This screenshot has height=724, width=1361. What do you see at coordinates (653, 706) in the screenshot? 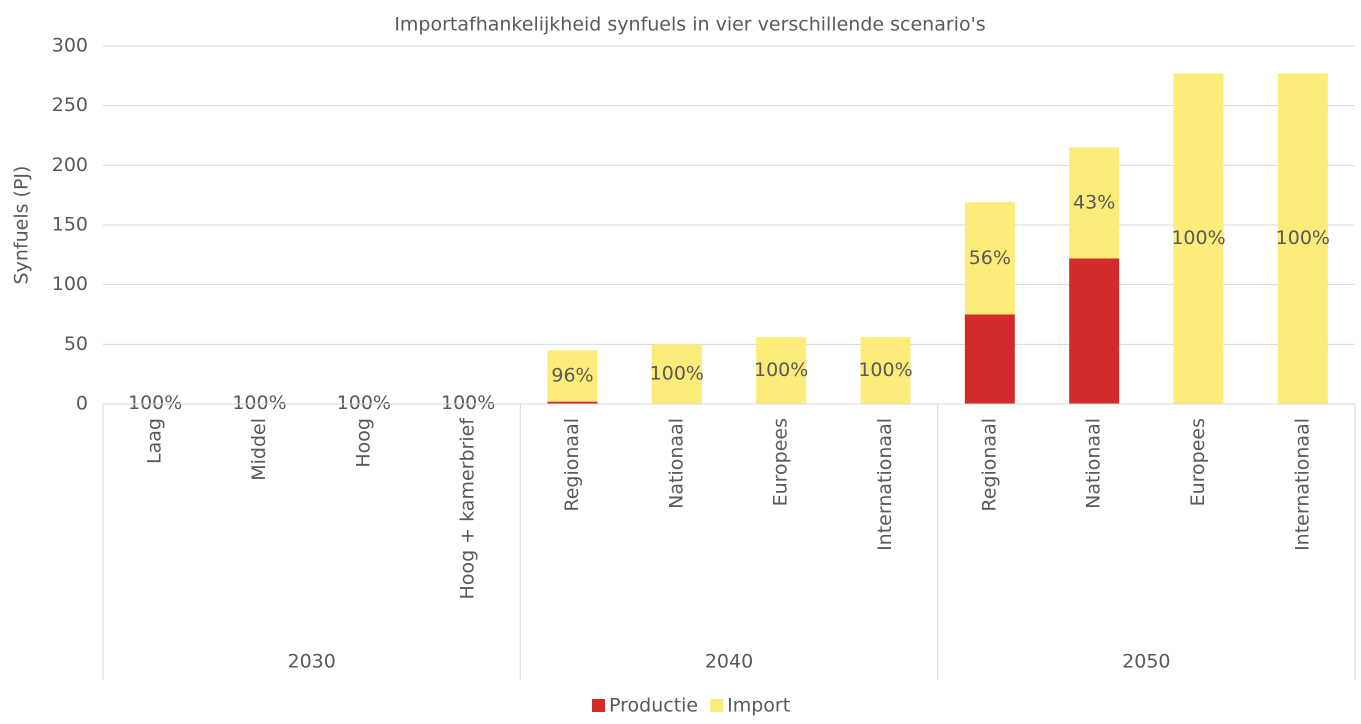
I see `legend-label: Productie` at bounding box center [653, 706].